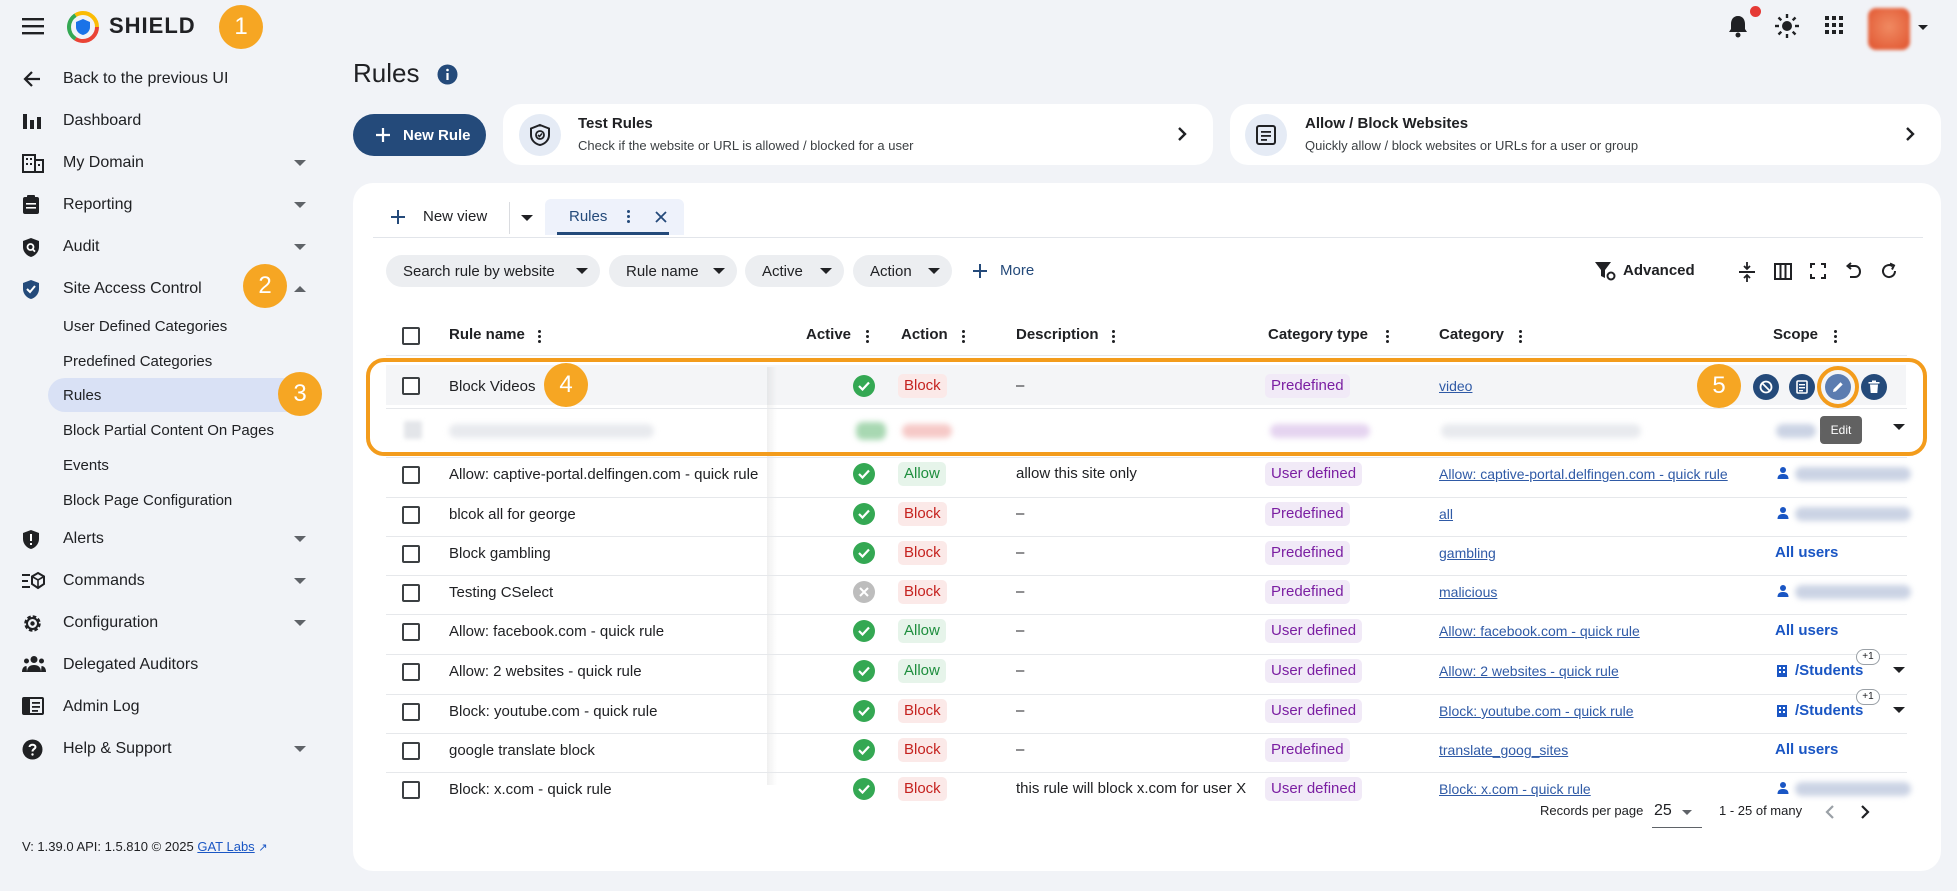 This screenshot has height=891, width=1957. I want to click on prev-page-icon, so click(1830, 812).